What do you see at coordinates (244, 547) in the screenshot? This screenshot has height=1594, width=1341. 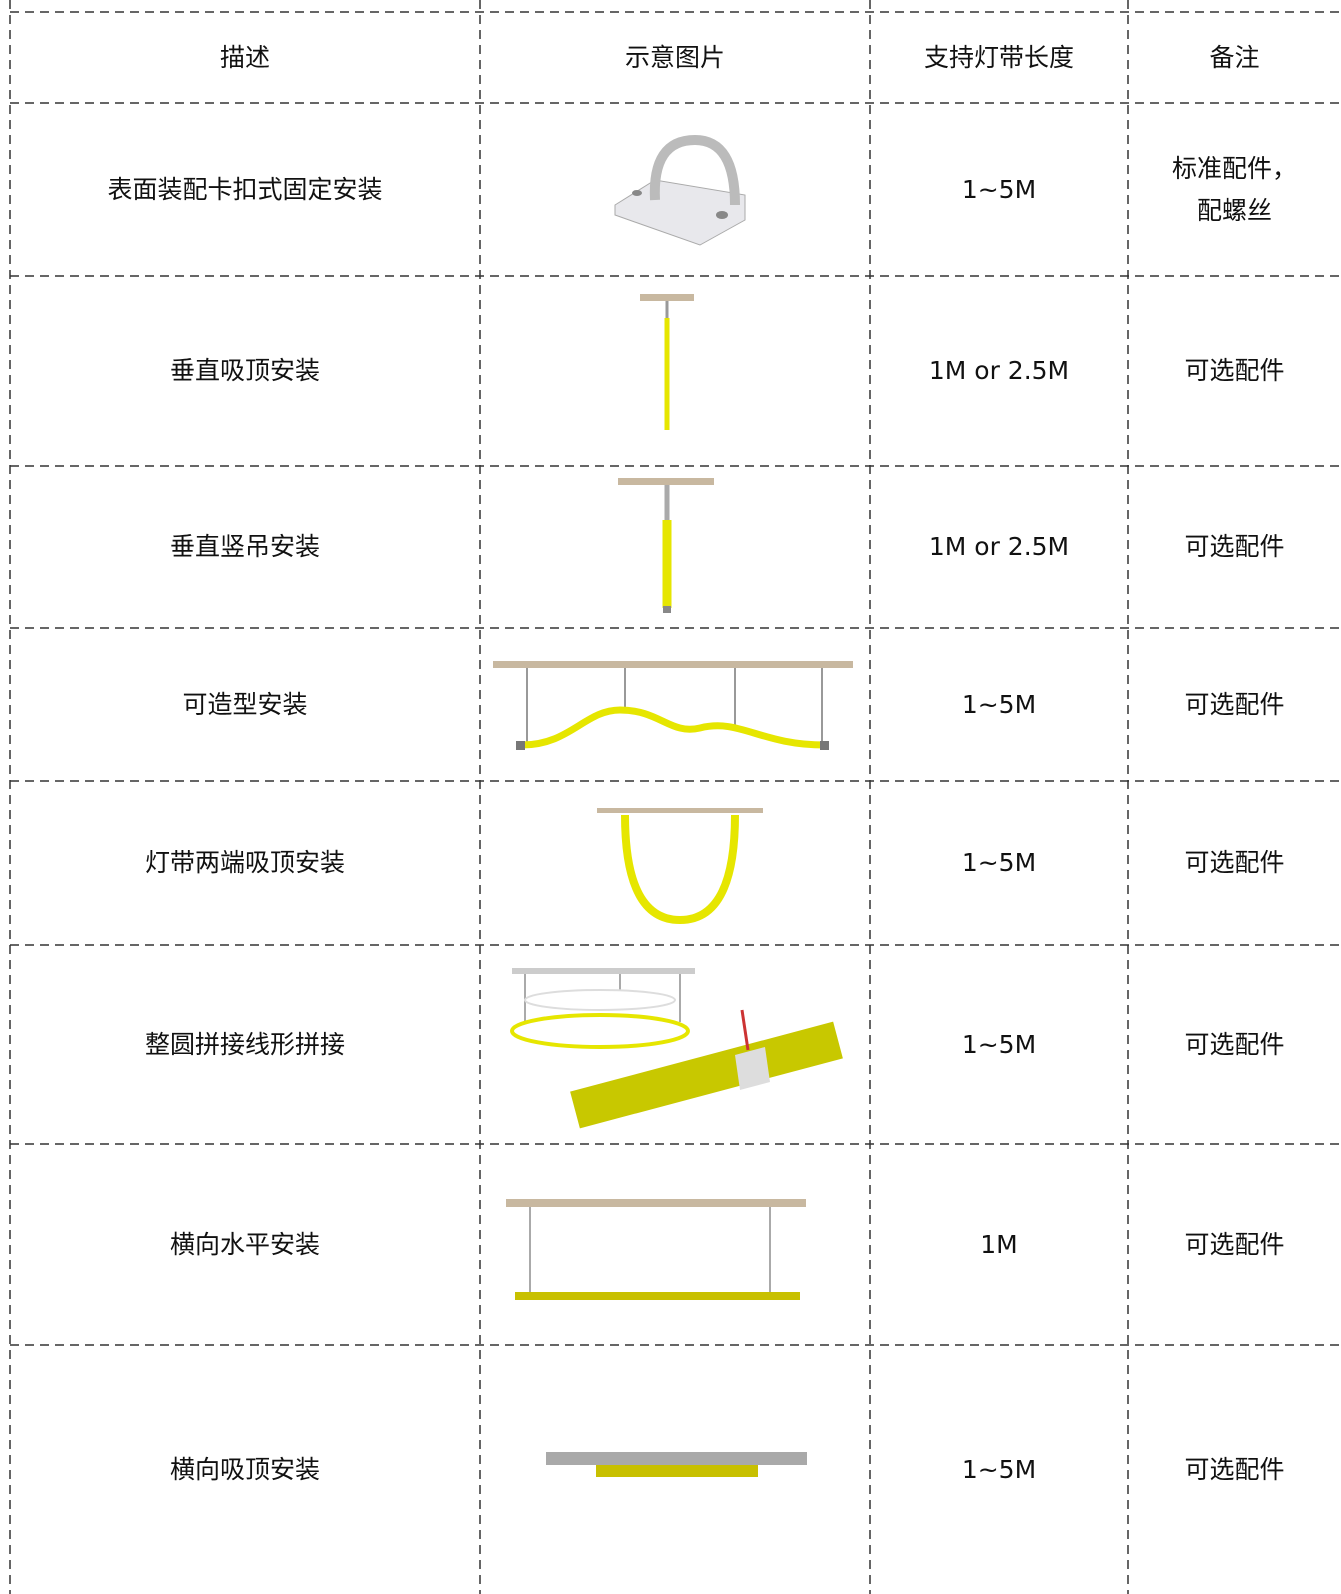 I see `table-cell: 垂直竖吊安装` at bounding box center [244, 547].